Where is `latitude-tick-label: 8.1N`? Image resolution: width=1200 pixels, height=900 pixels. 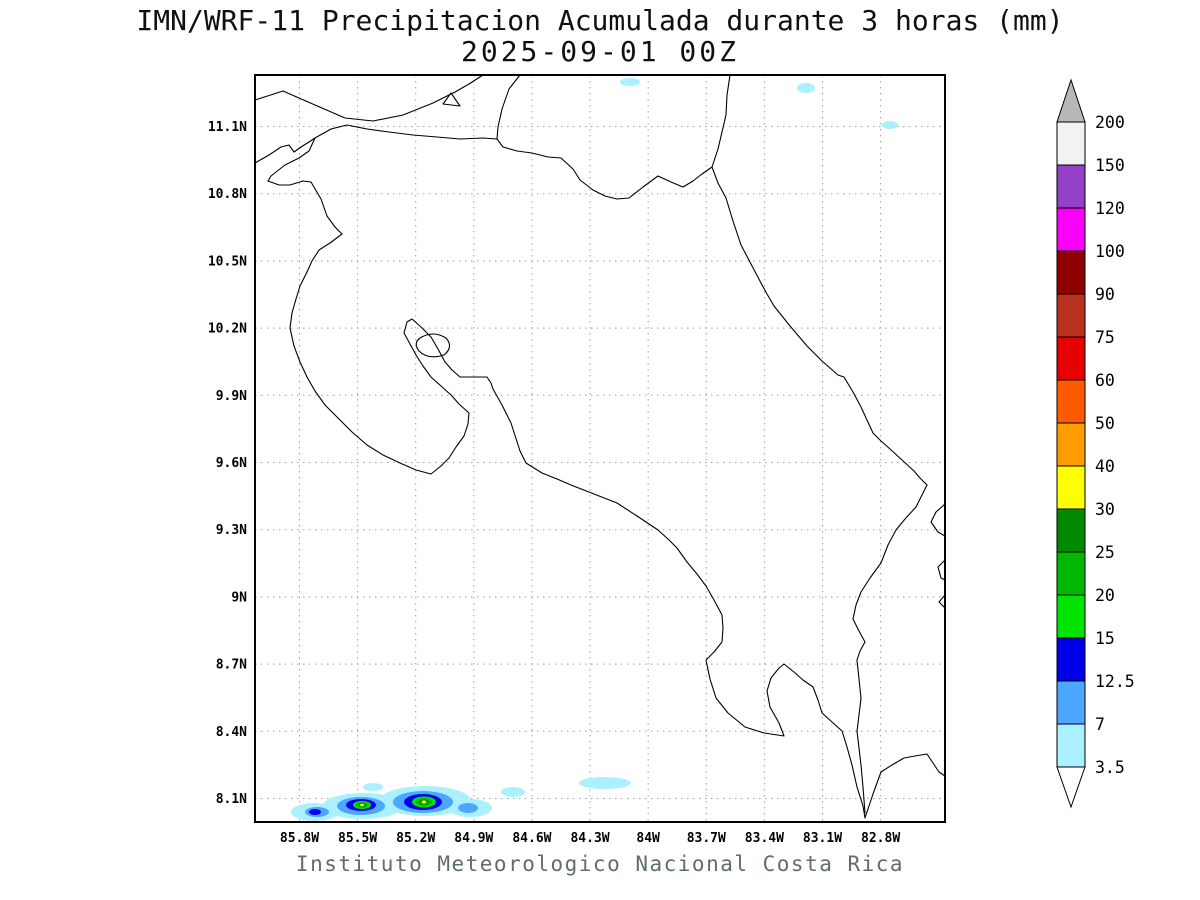
latitude-tick-label: 8.1N is located at coordinates (231, 799).